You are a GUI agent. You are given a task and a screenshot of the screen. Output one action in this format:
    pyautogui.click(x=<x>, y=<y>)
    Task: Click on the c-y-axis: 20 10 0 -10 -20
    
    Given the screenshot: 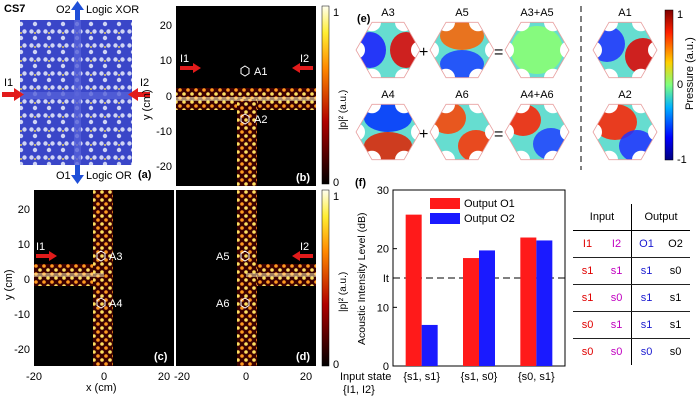 What is the action you would take?
    pyautogui.click(x=22, y=280)
    